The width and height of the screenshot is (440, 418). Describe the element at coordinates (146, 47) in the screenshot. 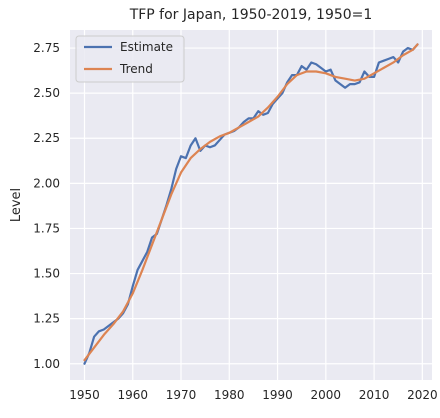

I see `legend-label-estimate: Estimate` at that location.